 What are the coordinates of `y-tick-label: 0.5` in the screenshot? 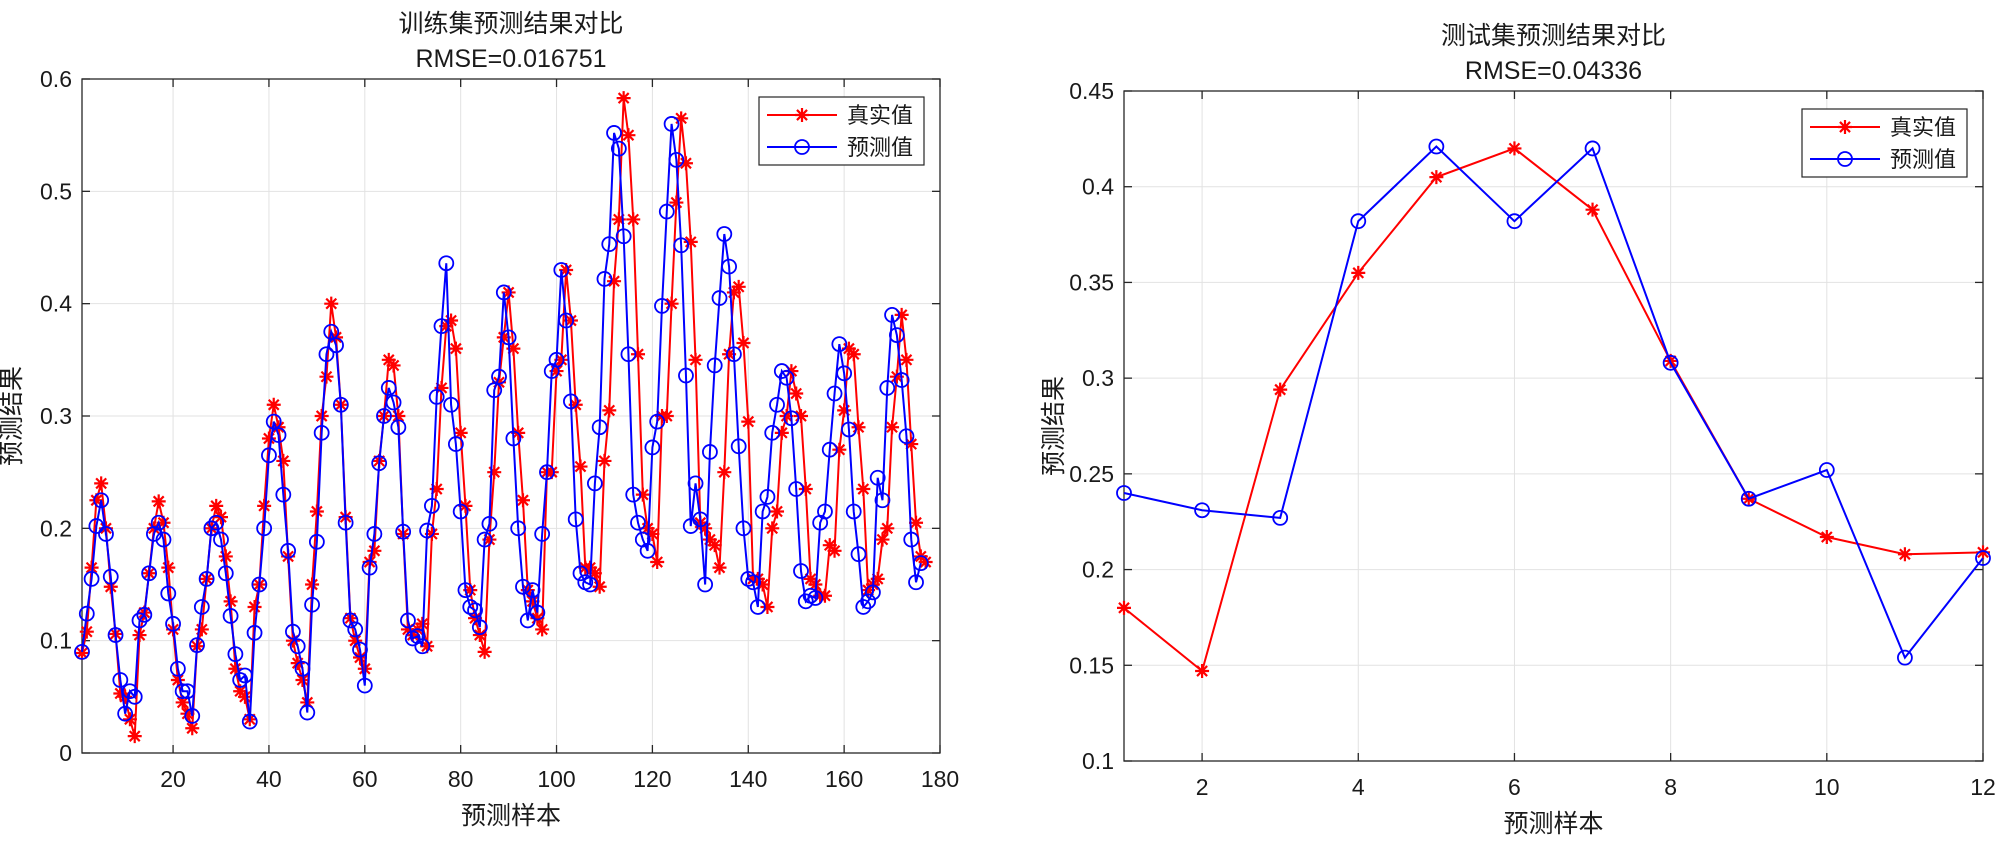 It's located at (56, 191).